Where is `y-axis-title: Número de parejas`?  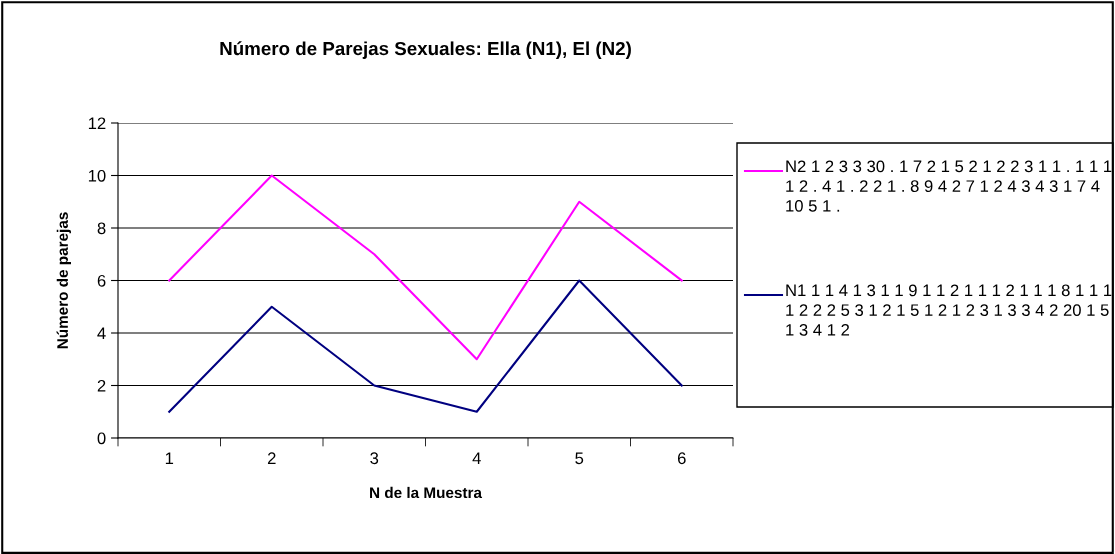
y-axis-title: Número de parejas is located at coordinates (63, 280).